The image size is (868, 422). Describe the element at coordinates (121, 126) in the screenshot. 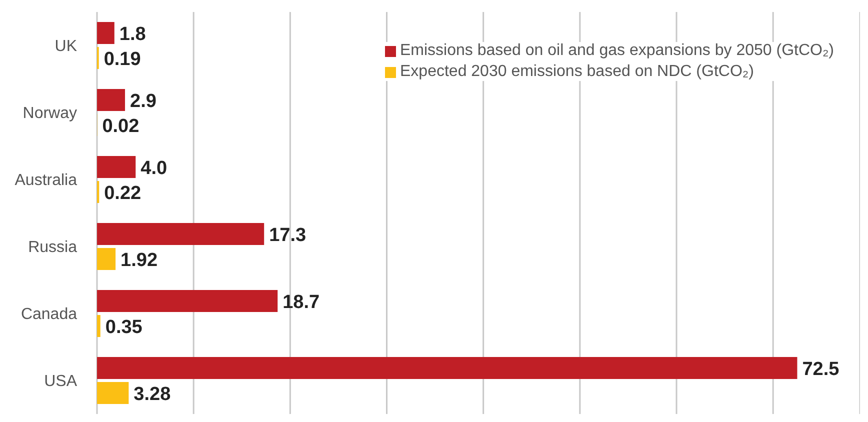

I see `data-label: 0.02` at that location.